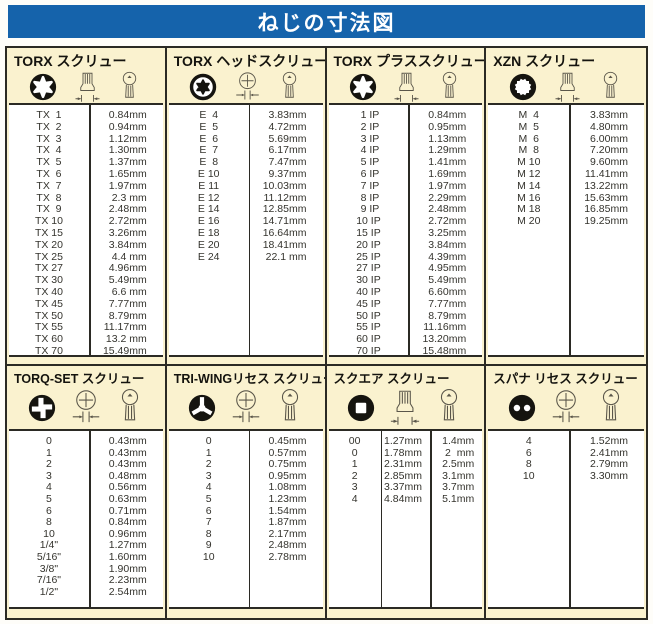  Describe the element at coordinates (566, 127) in the screenshot. I see `table-row: M 5 4.80mm` at that location.